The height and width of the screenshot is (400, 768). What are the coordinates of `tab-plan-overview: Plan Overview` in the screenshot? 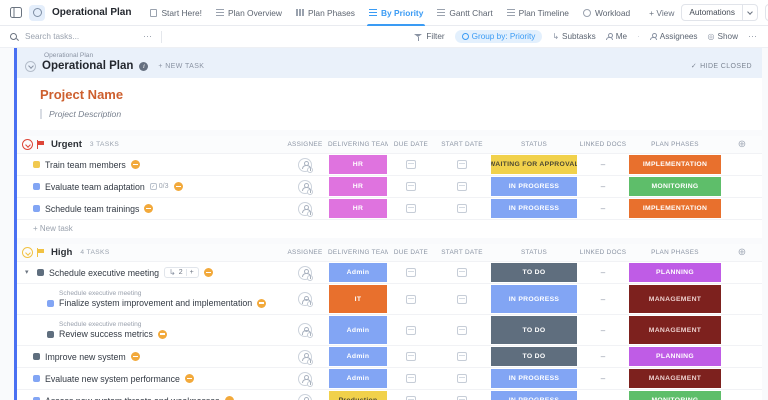 It's located at (249, 13).